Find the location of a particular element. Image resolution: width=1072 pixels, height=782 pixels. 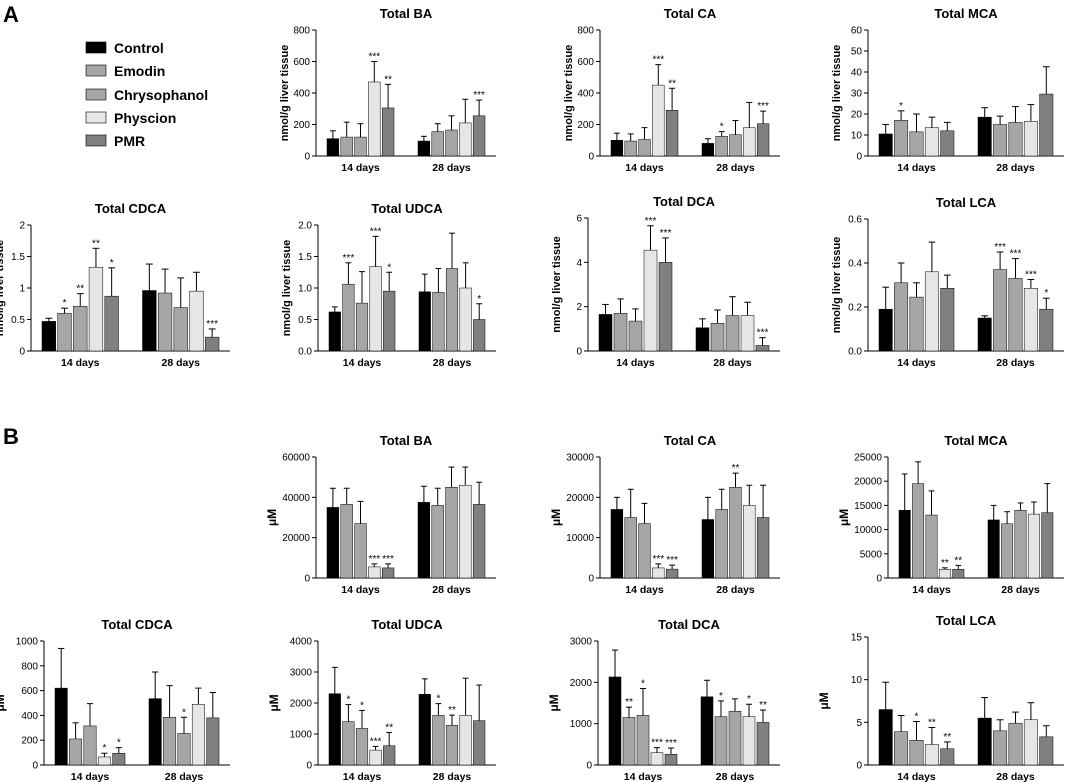

y-tick-label: 400 is located at coordinates (29, 716).